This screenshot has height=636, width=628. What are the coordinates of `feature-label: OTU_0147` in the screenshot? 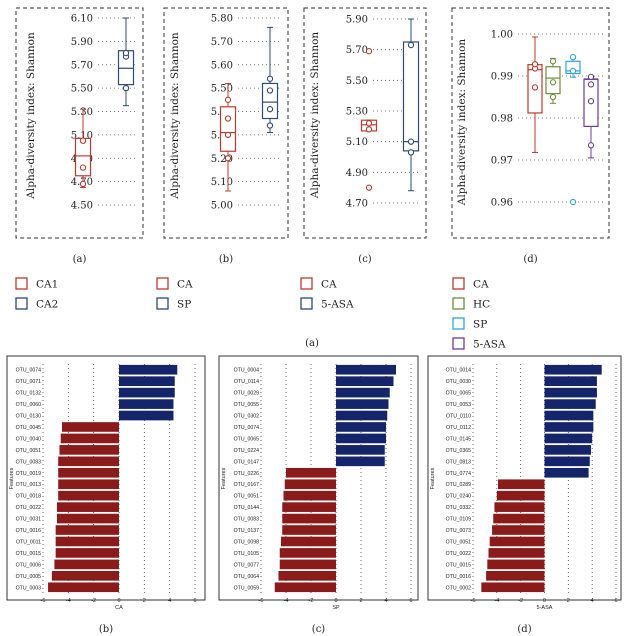 It's located at (246, 462).